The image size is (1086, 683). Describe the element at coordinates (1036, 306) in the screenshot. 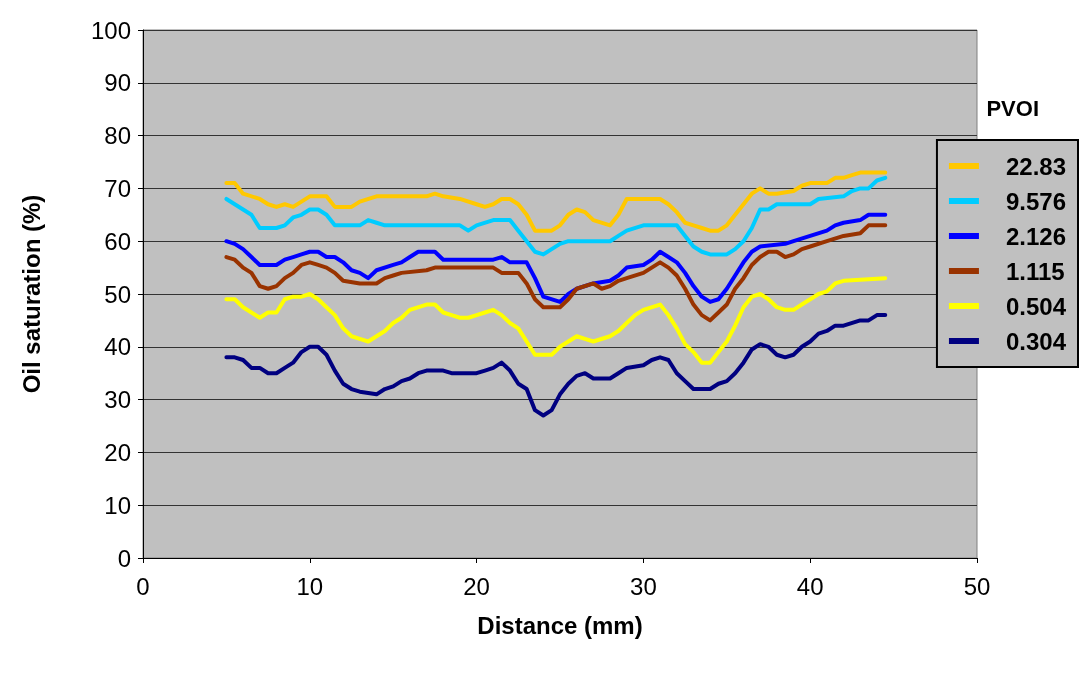

I see `legend-label: 0.504` at that location.